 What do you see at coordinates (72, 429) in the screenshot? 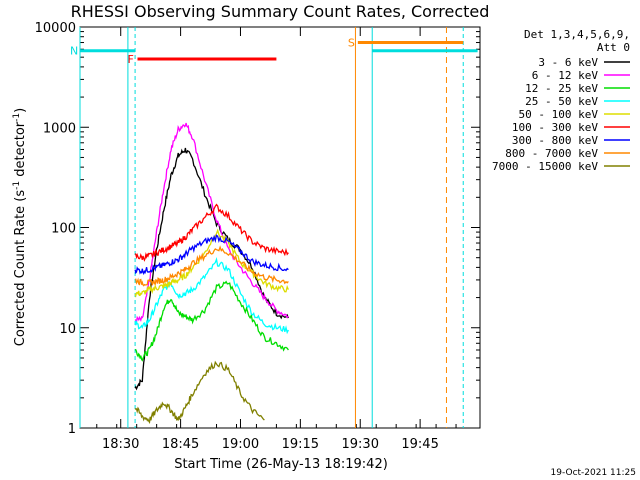
I see `y-tick-label: 1` at bounding box center [72, 429].